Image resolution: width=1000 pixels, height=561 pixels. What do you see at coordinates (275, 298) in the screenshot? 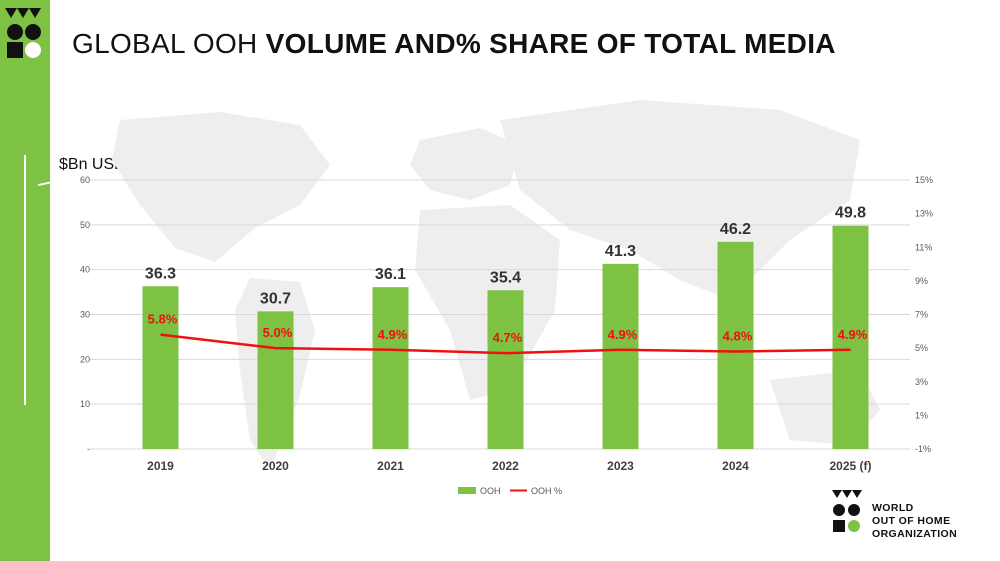
I see `bar-value-label: 30.7` at bounding box center [275, 298].